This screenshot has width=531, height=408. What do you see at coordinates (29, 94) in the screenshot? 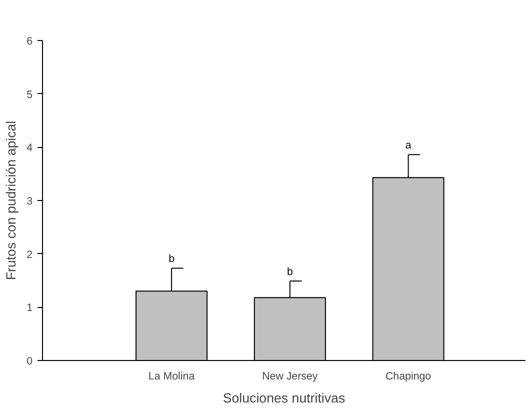
I see `y-tick-label: 5` at bounding box center [29, 94].